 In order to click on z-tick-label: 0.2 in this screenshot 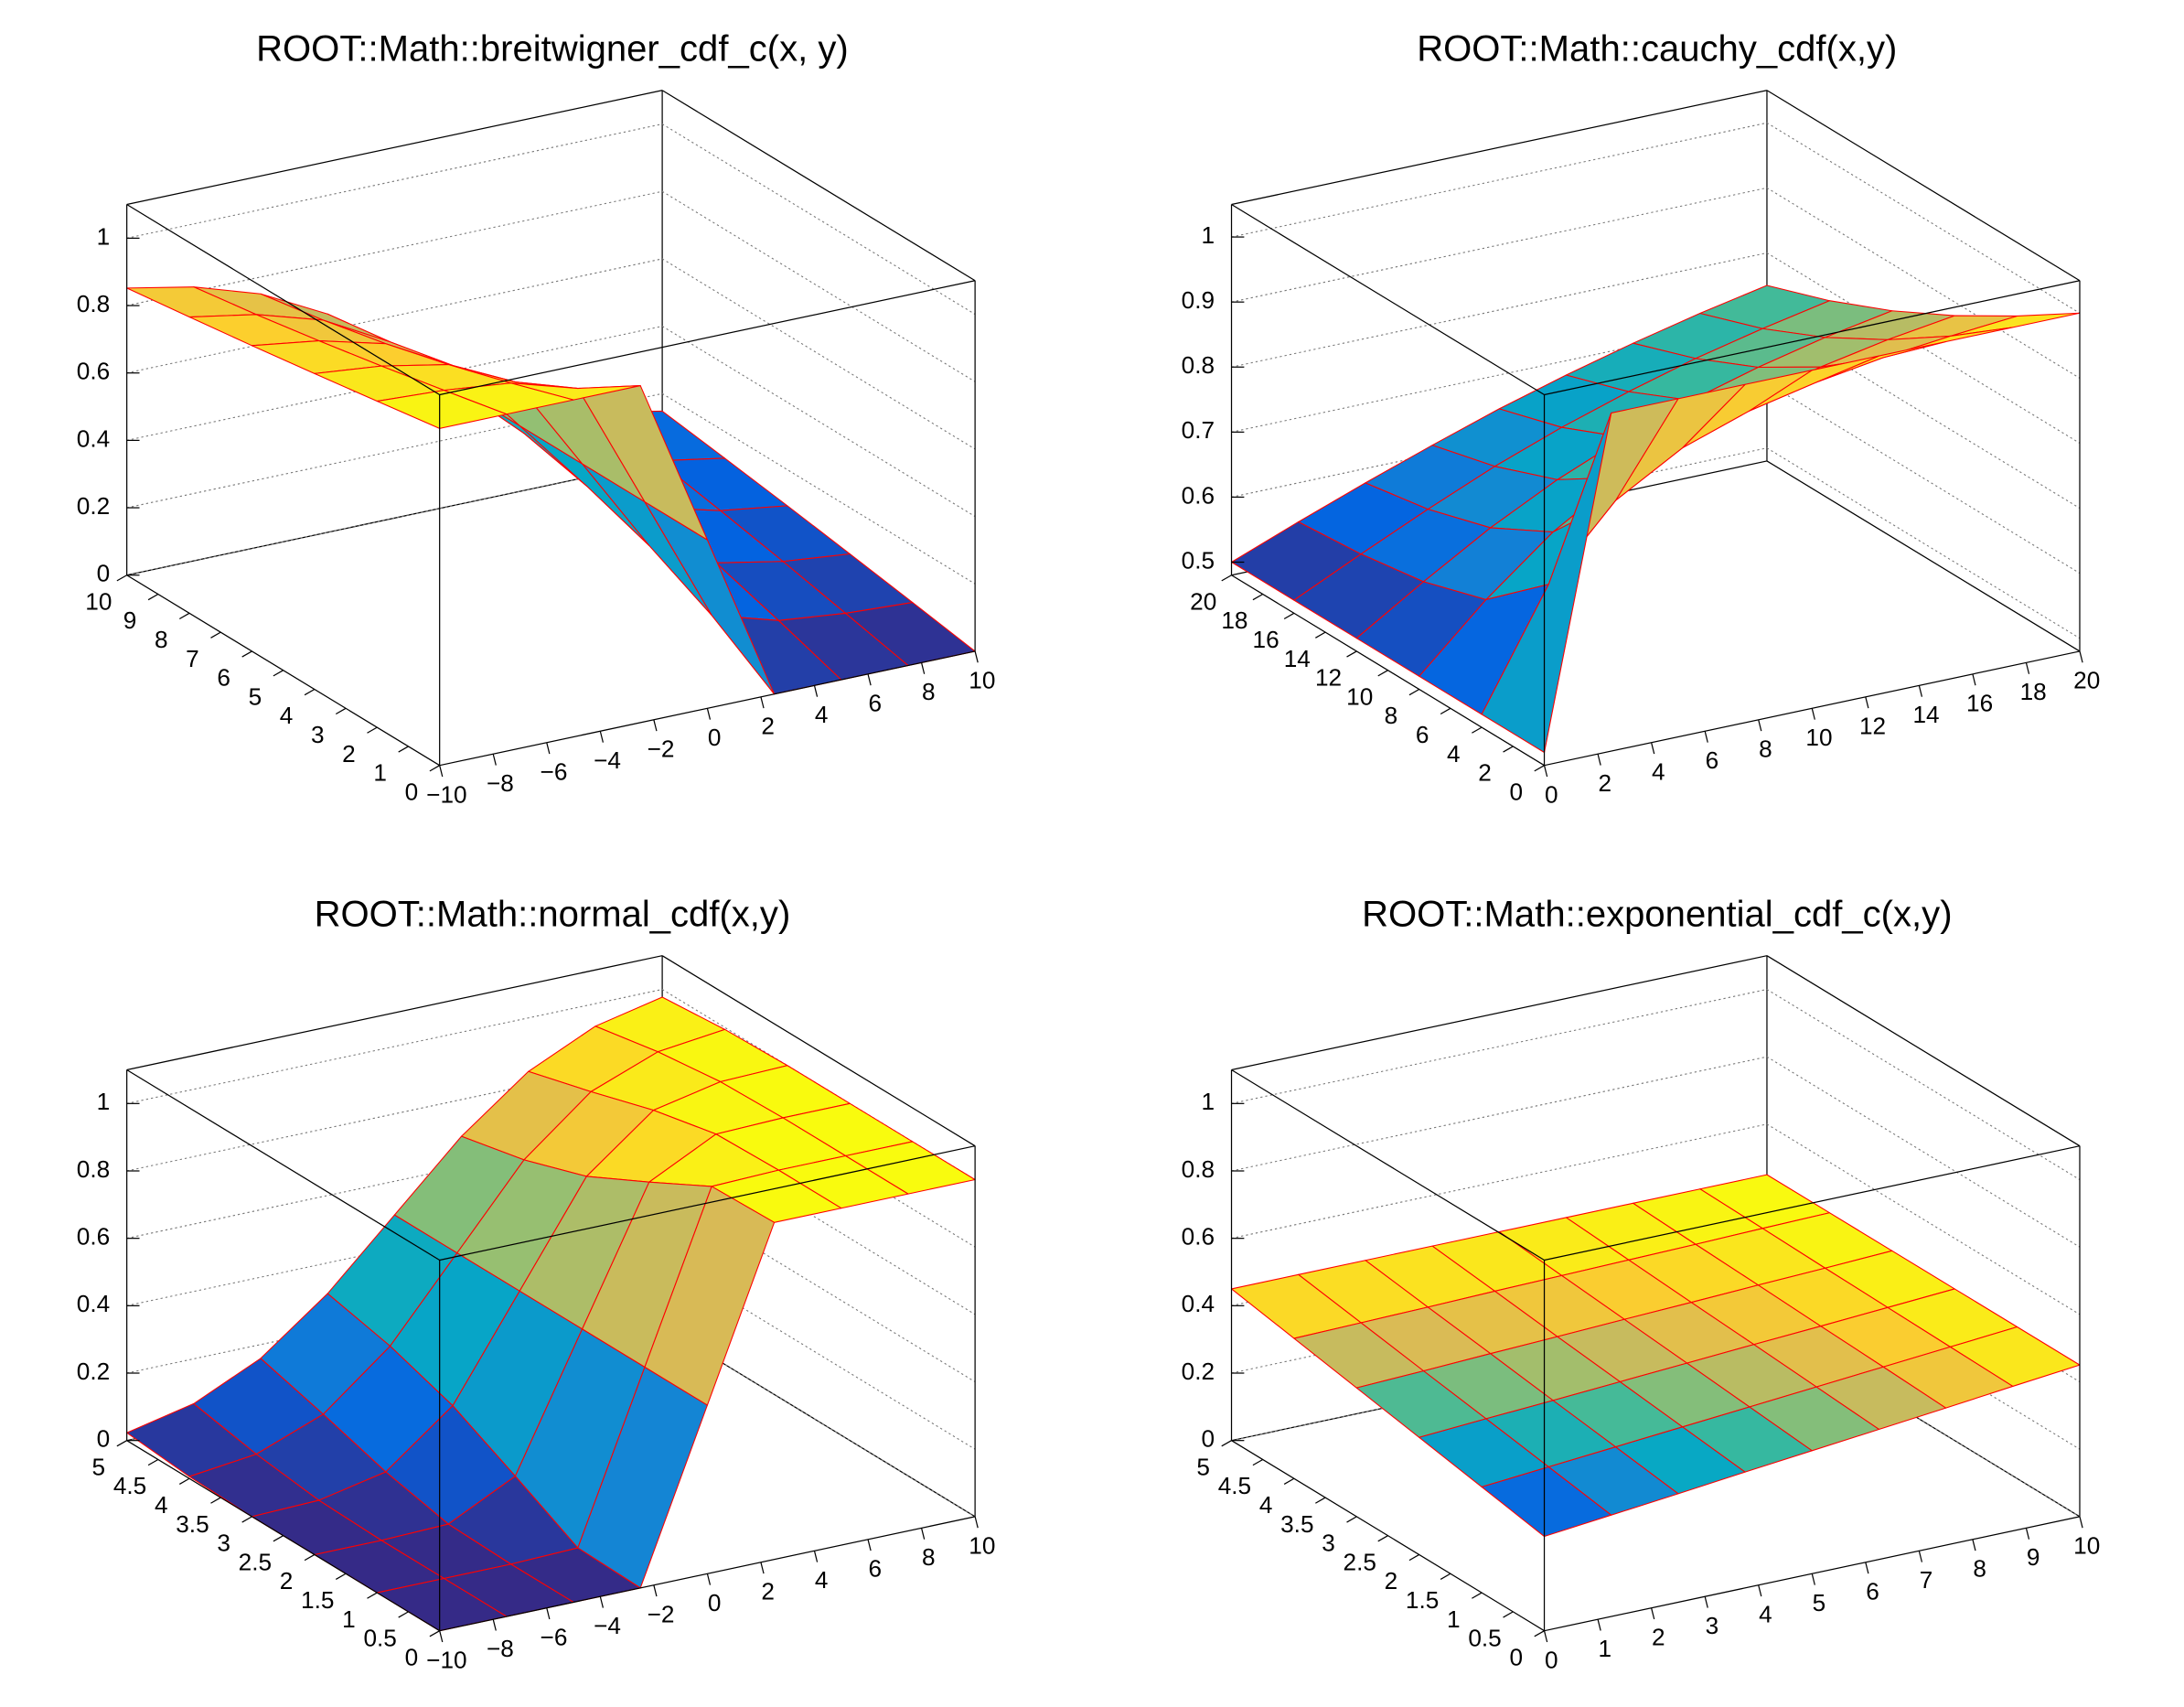, I will do `click(1198, 1371)`.